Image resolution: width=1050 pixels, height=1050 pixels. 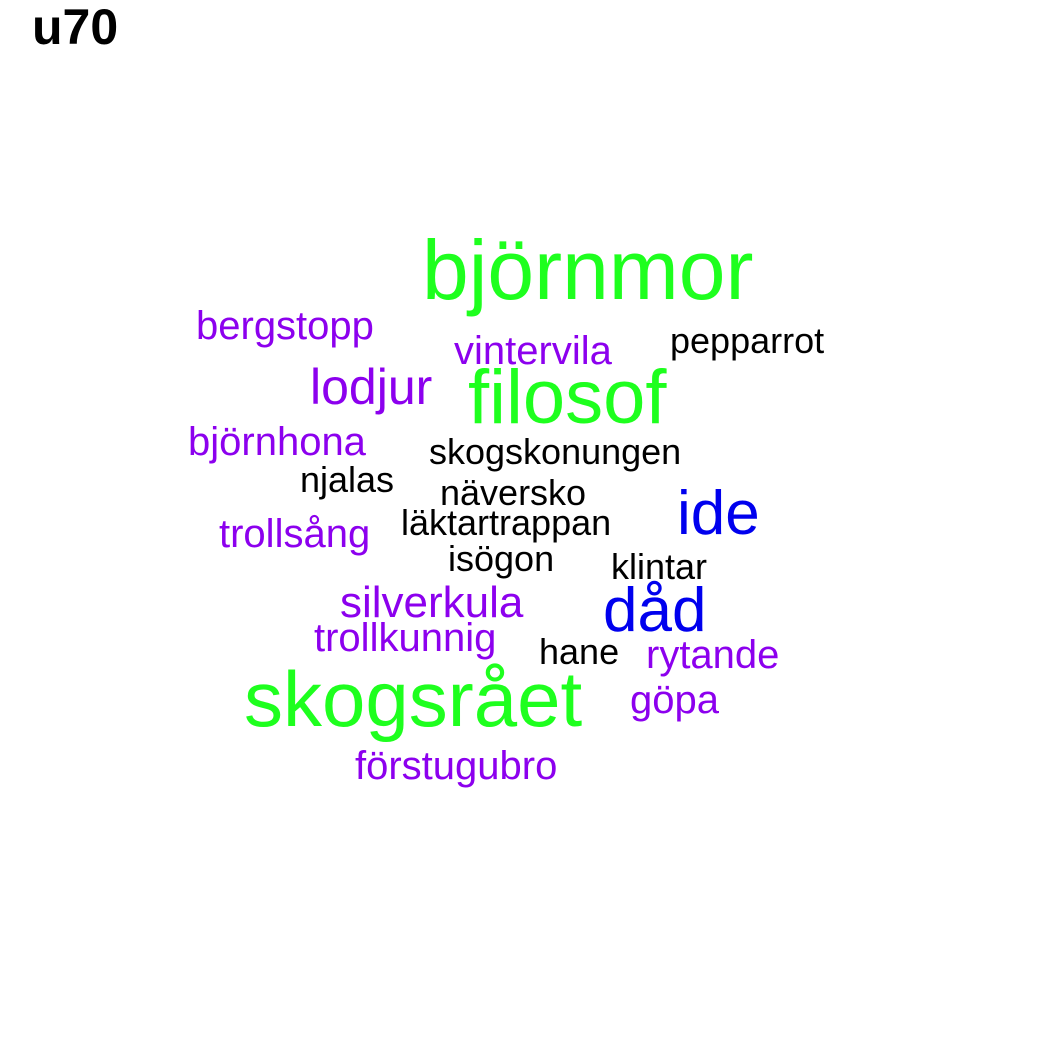 What do you see at coordinates (413, 699) in the screenshot?
I see `cloud-word: skogsrået` at bounding box center [413, 699].